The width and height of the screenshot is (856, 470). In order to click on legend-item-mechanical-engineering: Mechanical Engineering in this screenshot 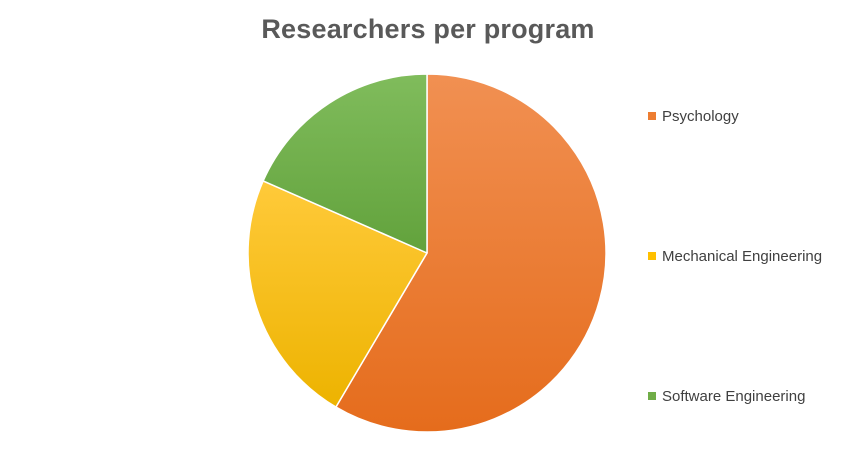, I will do `click(735, 256)`.